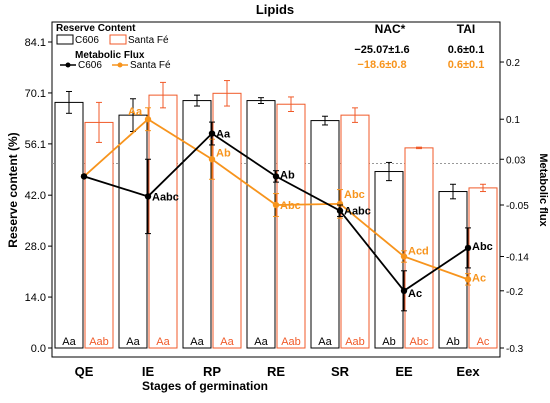  I want to click on legend-flux-label-c606: C606, so click(90, 65).